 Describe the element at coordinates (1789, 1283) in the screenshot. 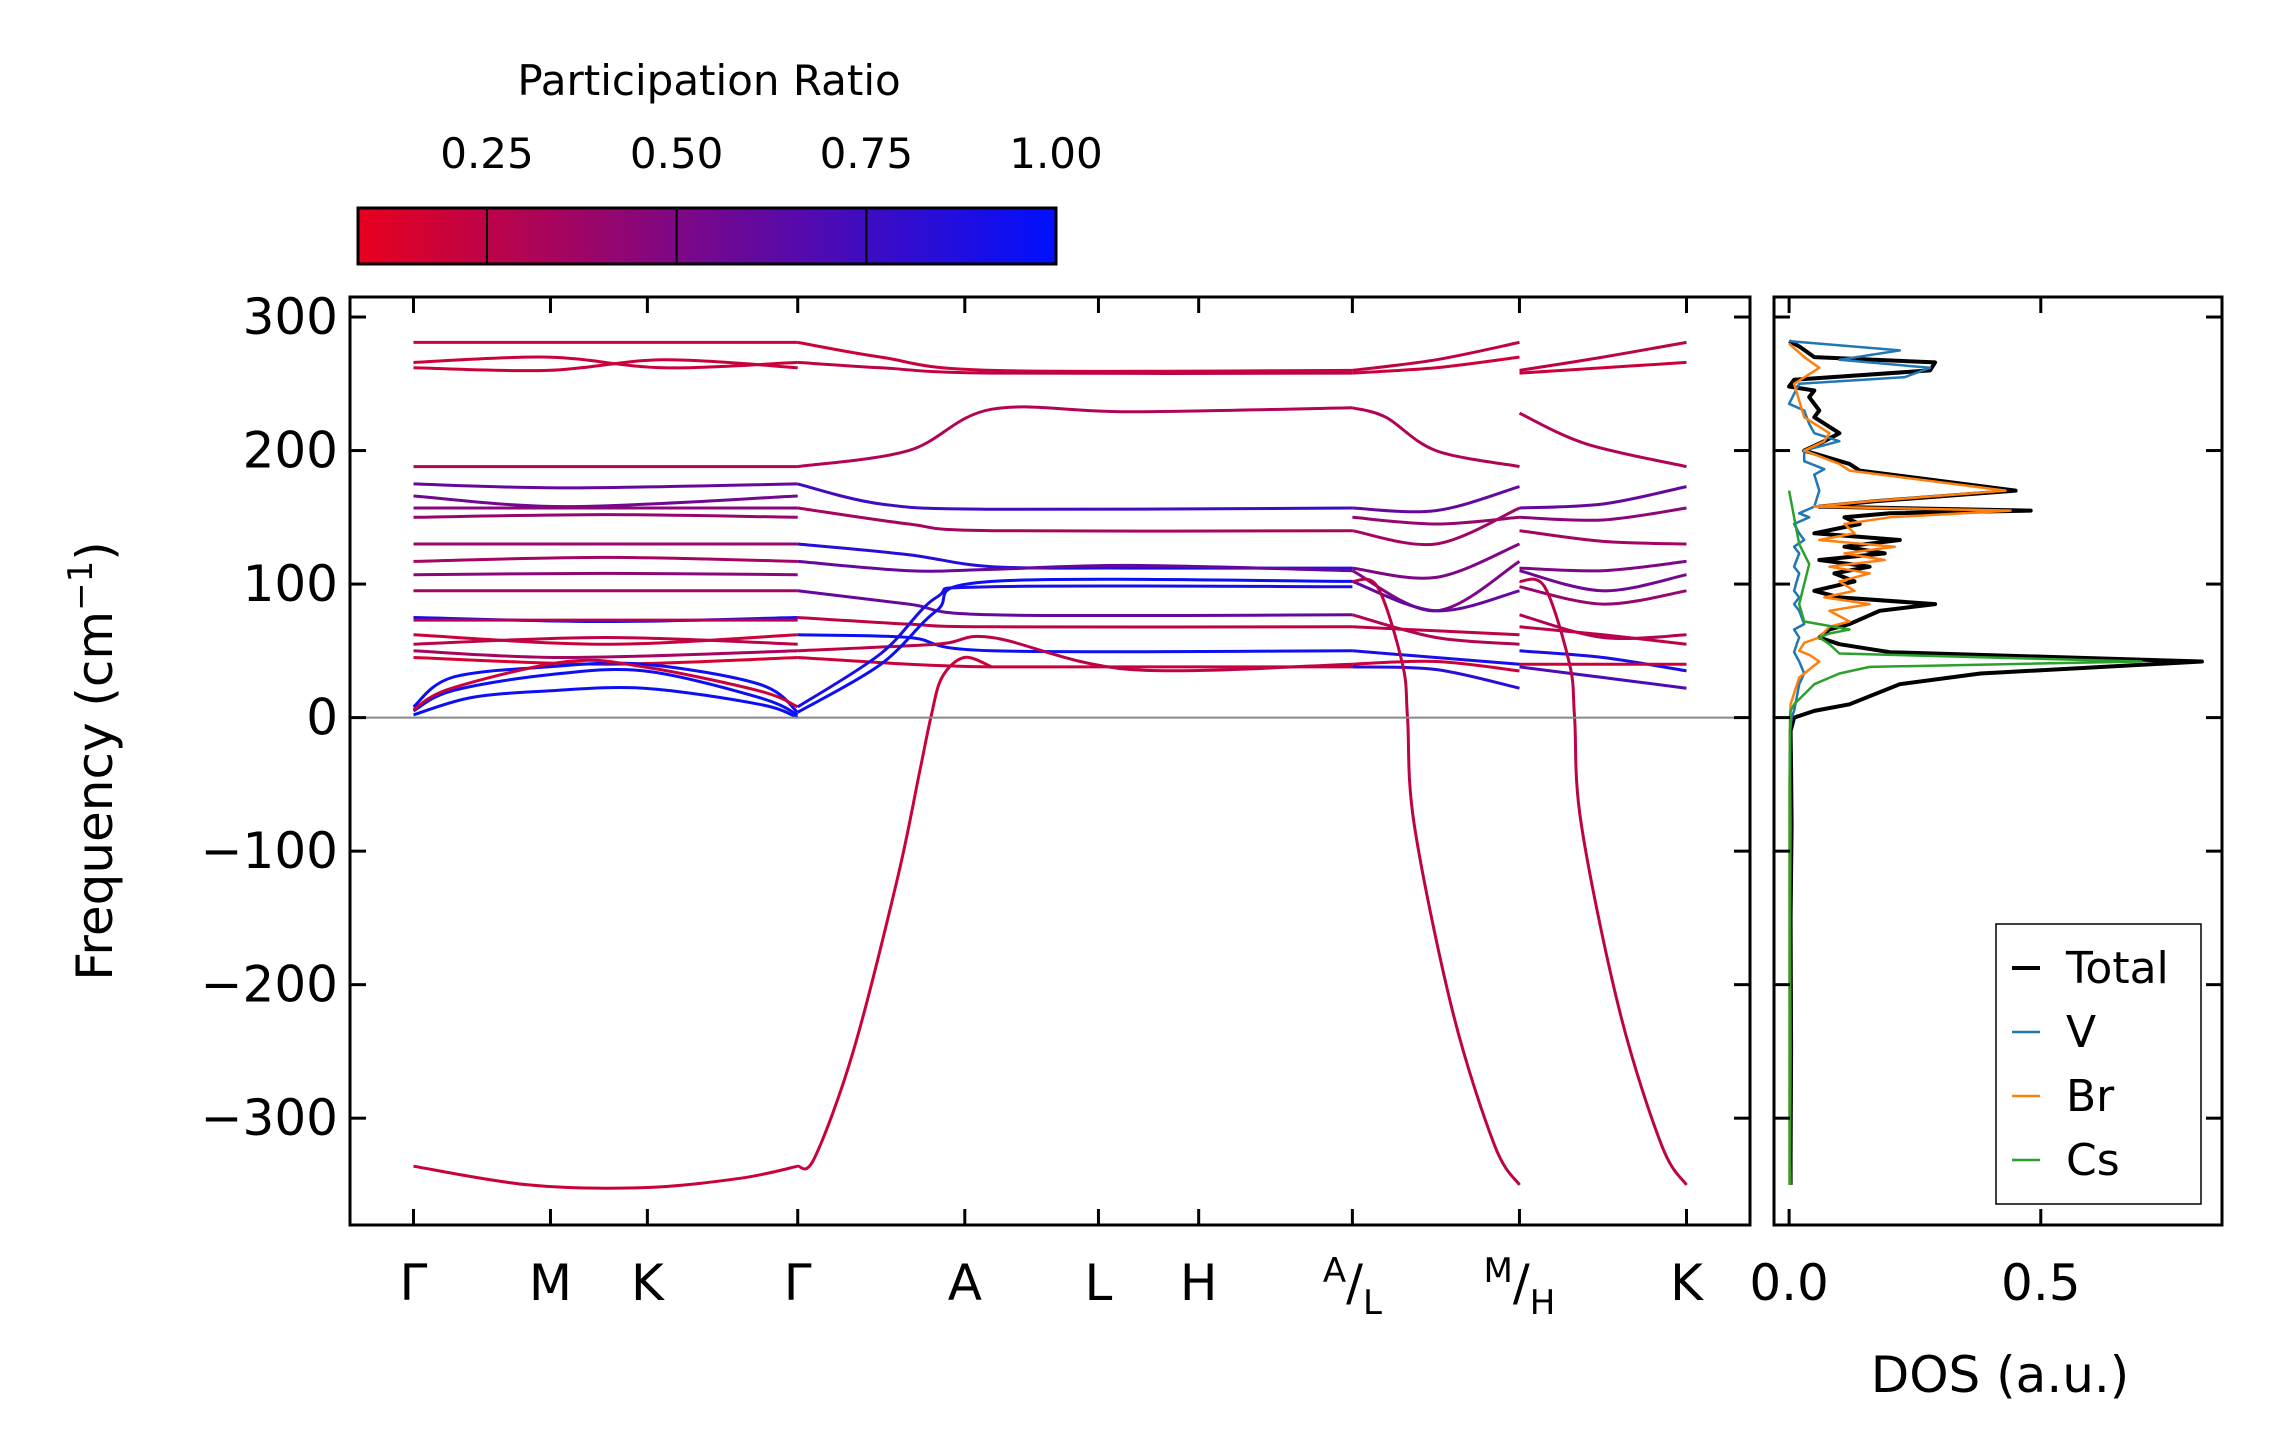

I see `dos-x-tick-label: 0.0` at that location.